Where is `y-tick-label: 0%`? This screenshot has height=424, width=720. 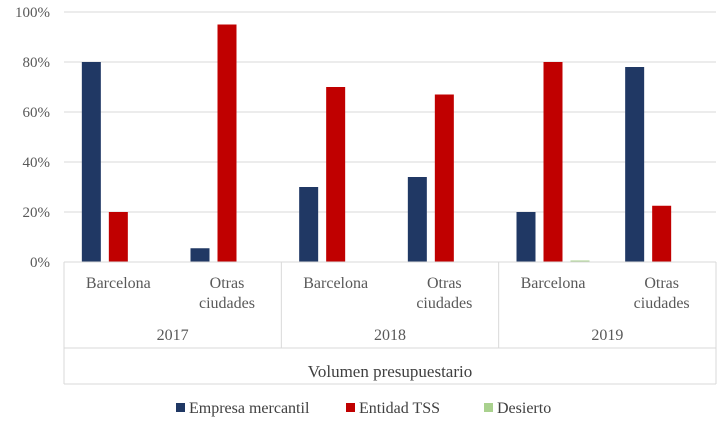
y-tick-label: 0% is located at coordinates (40, 263).